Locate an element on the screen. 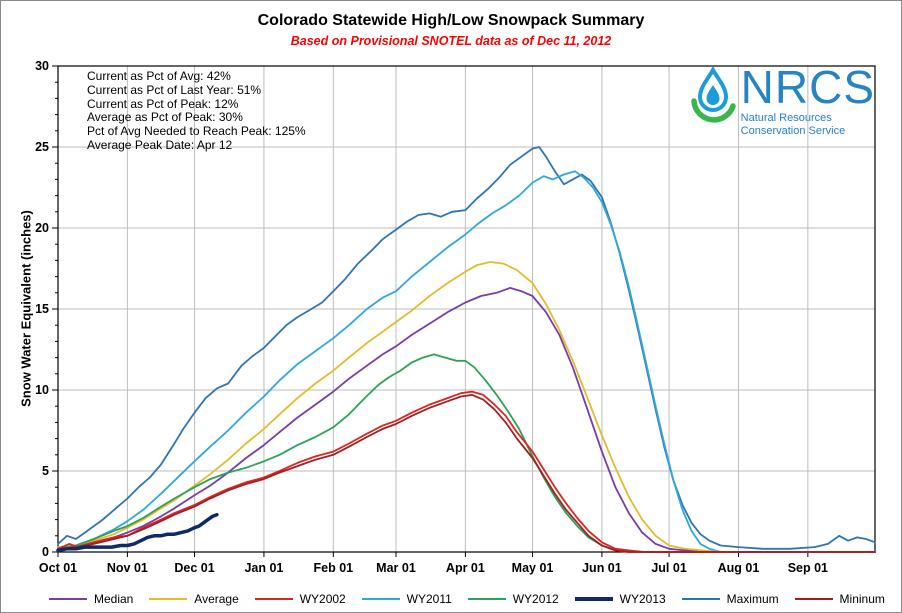 The height and width of the screenshot is (613, 902). y-tick-label: 20 is located at coordinates (42, 228).